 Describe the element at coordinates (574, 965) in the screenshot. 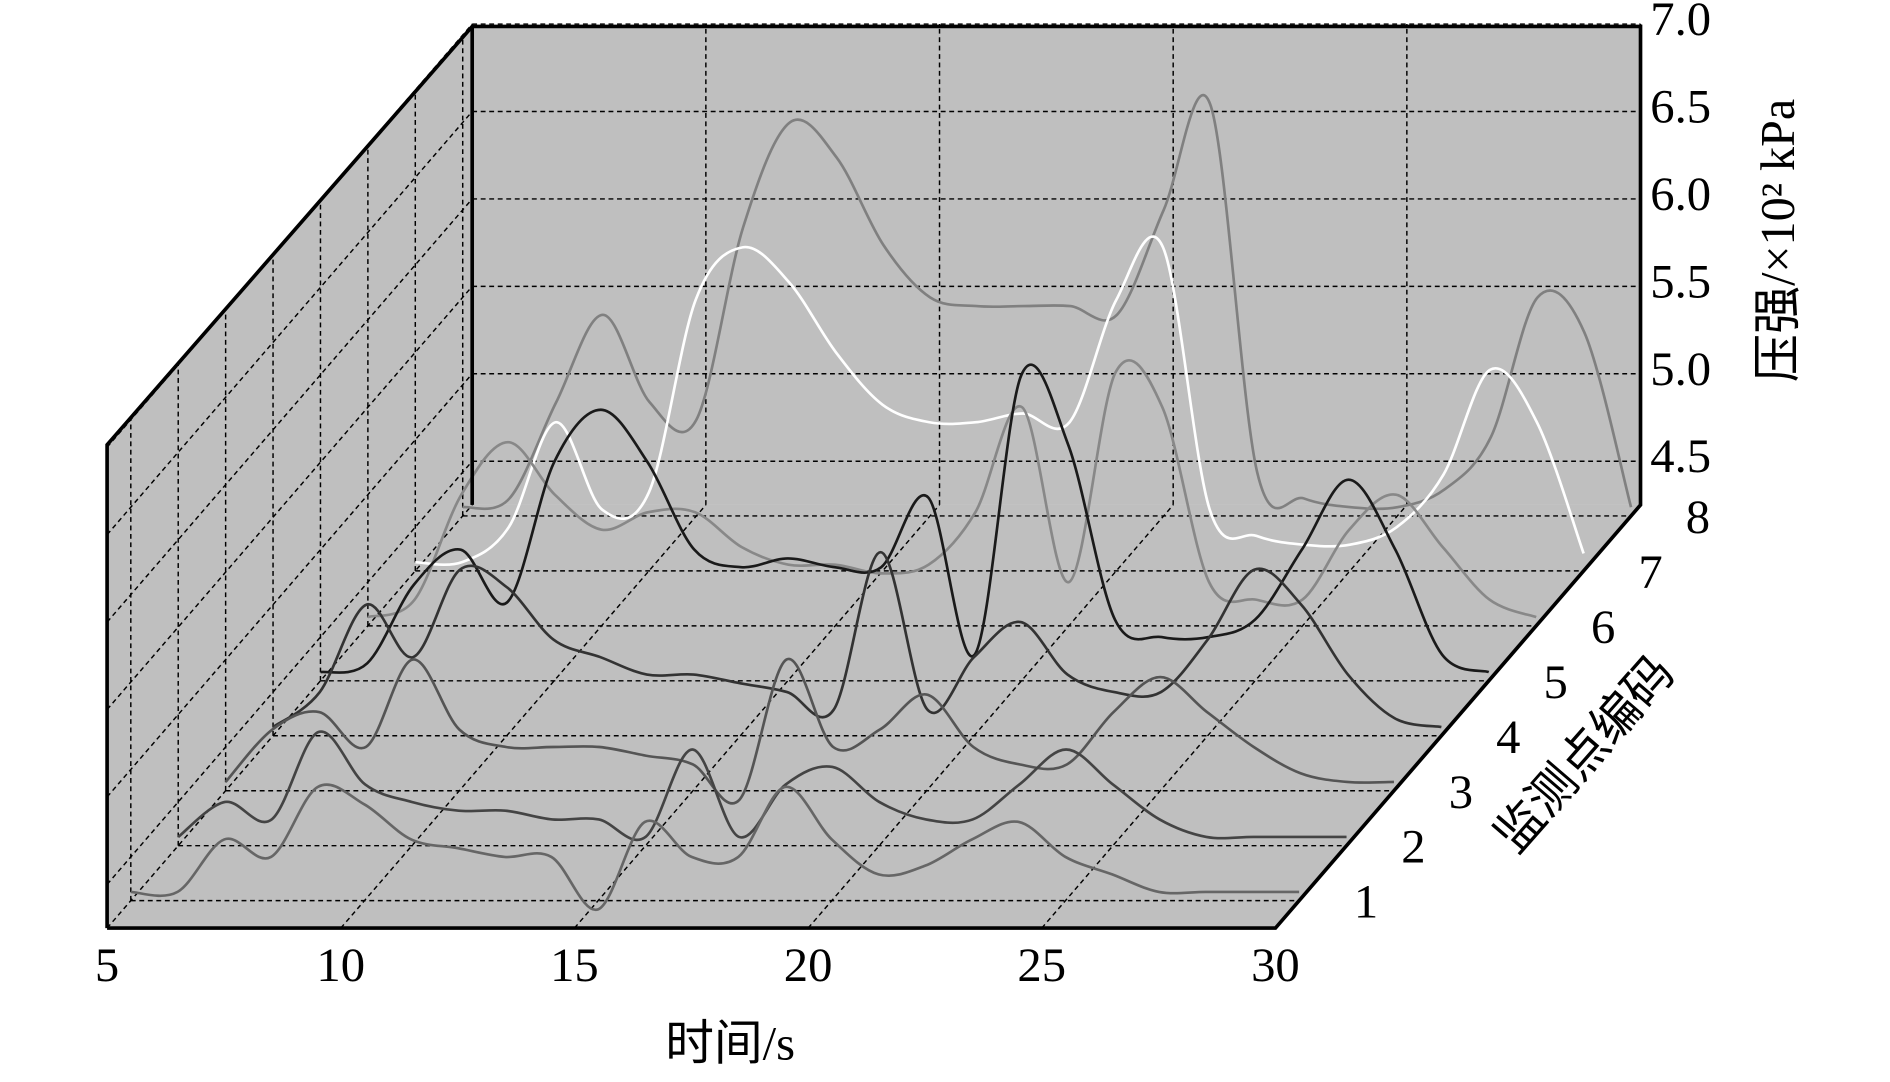

I see `x-tick-label: 15` at that location.